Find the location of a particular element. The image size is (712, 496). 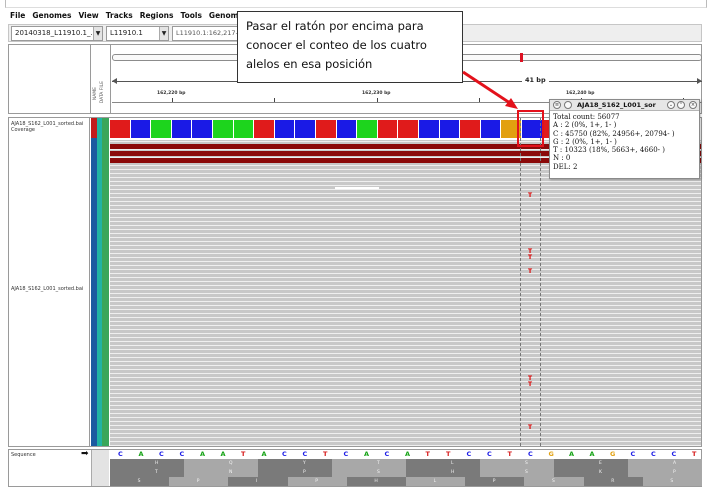

attribute-header: NAME DATA FILE is located at coordinates (101, 79).